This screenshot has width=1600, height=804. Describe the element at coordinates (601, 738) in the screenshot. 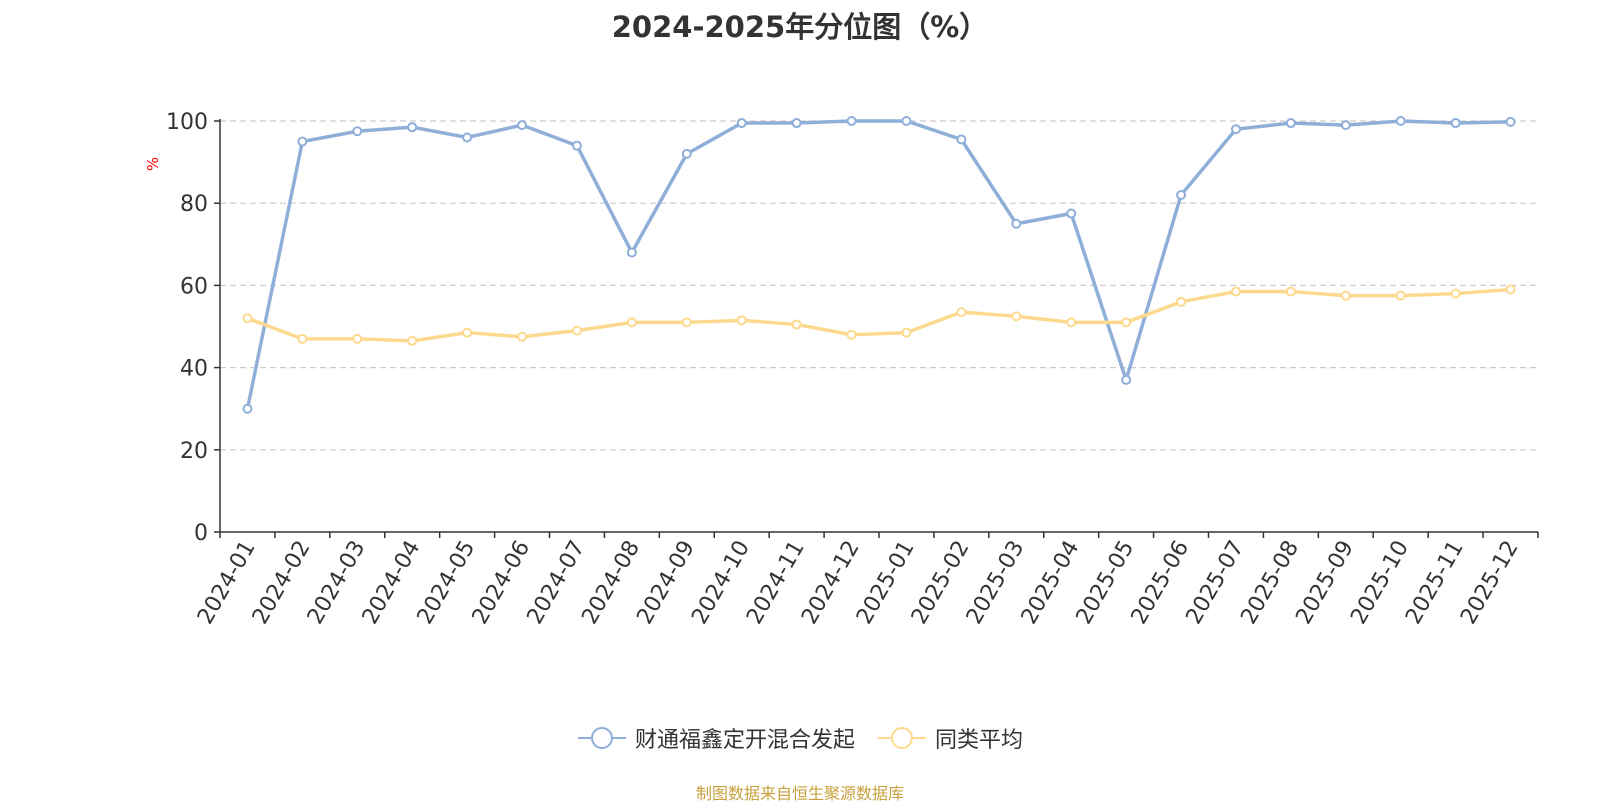

I see `legend-swatch-series-1-icon` at that location.